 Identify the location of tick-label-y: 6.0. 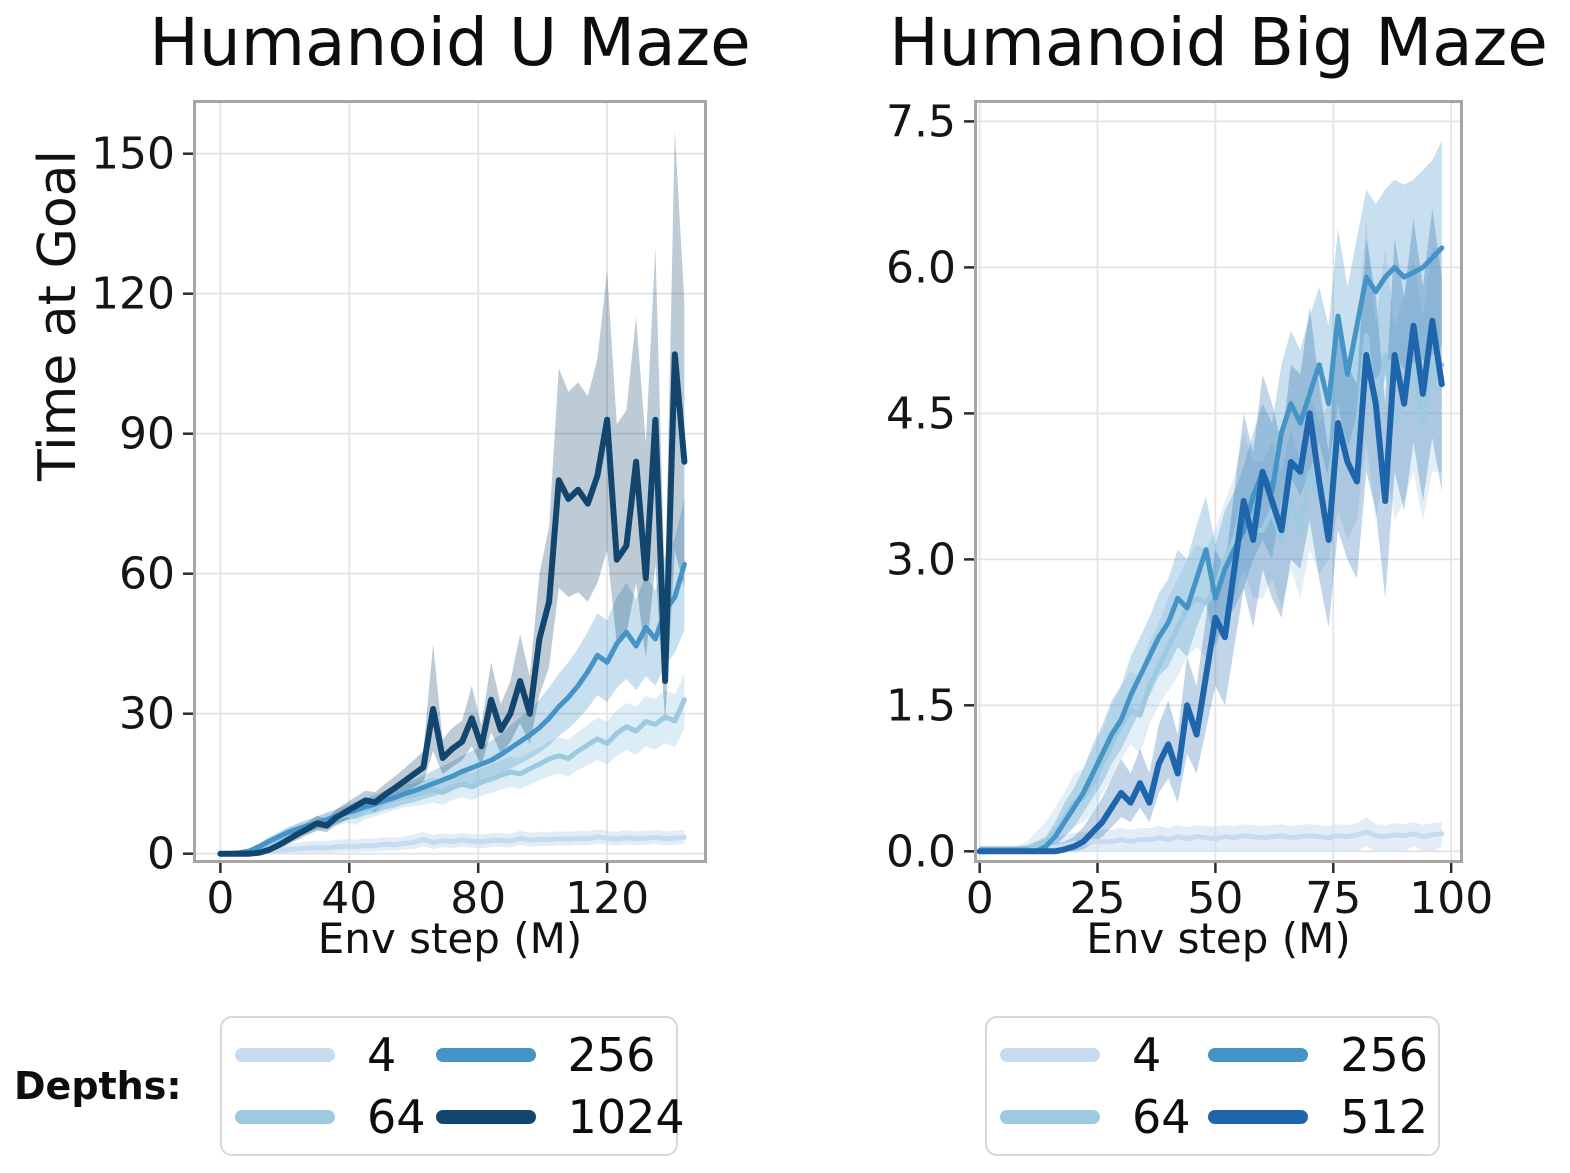
(921, 267).